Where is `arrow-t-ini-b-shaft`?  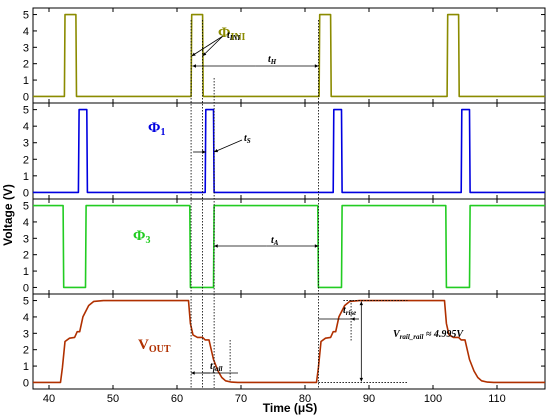 arrow-t-ini-b-shaft is located at coordinates (213, 46).